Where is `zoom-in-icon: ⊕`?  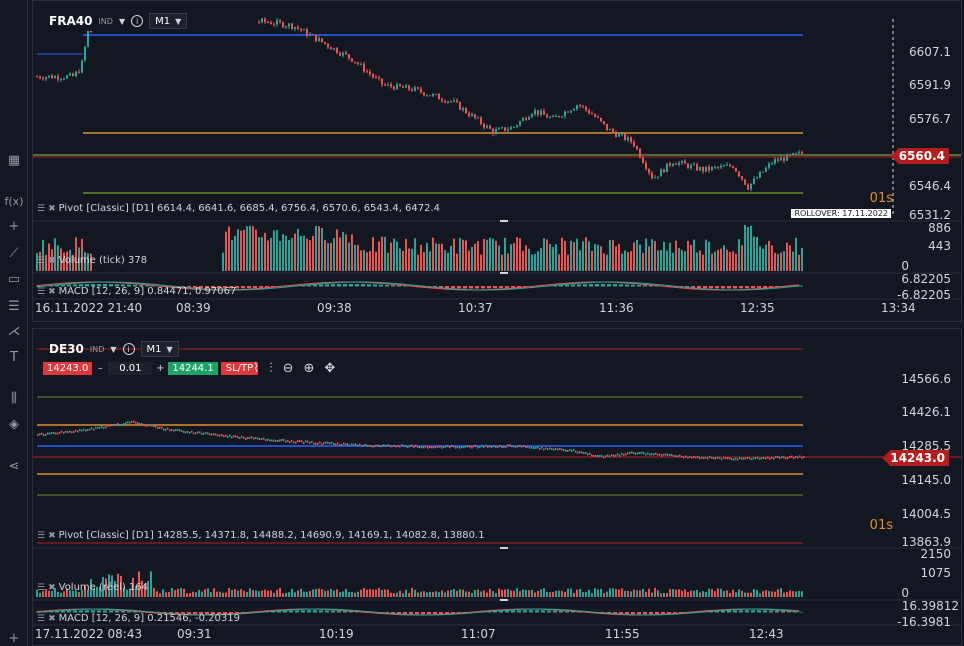
zoom-in-icon: ⊕ is located at coordinates (309, 368).